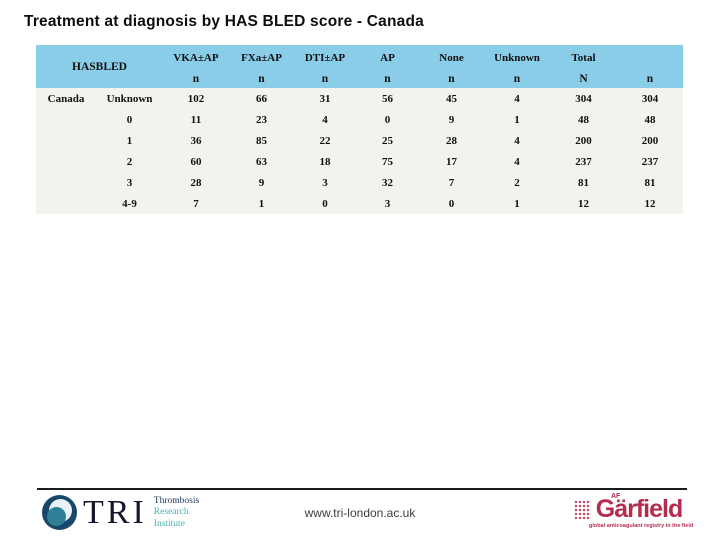 This screenshot has width=720, height=540. Describe the element at coordinates (99, 66) in the screenshot. I see `corner-header-hasbled: HASBLED` at that location.